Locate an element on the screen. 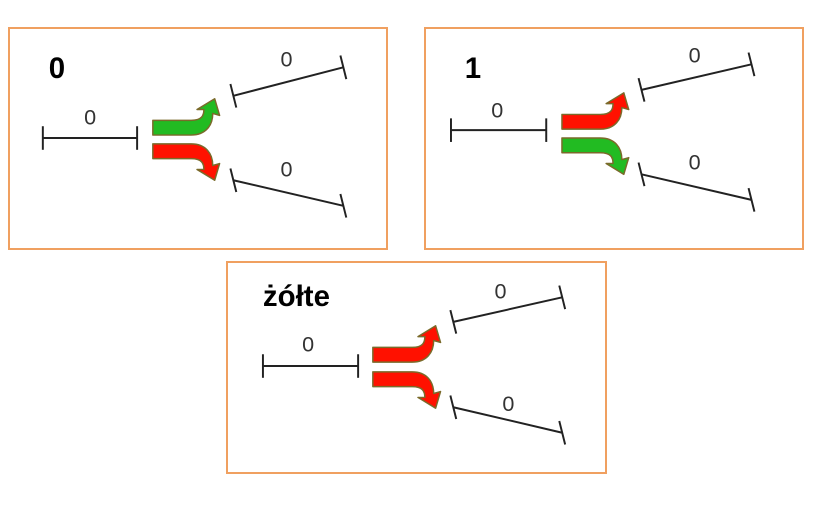  switch-diagram-1: 1 0 0 0 is located at coordinates (602, 127).